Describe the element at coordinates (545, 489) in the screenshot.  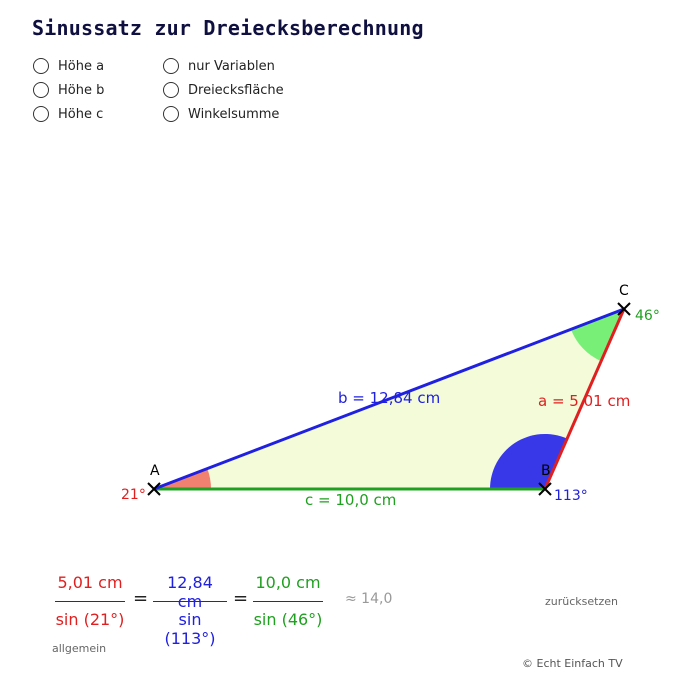
I see `vertex-b-cross` at that location.